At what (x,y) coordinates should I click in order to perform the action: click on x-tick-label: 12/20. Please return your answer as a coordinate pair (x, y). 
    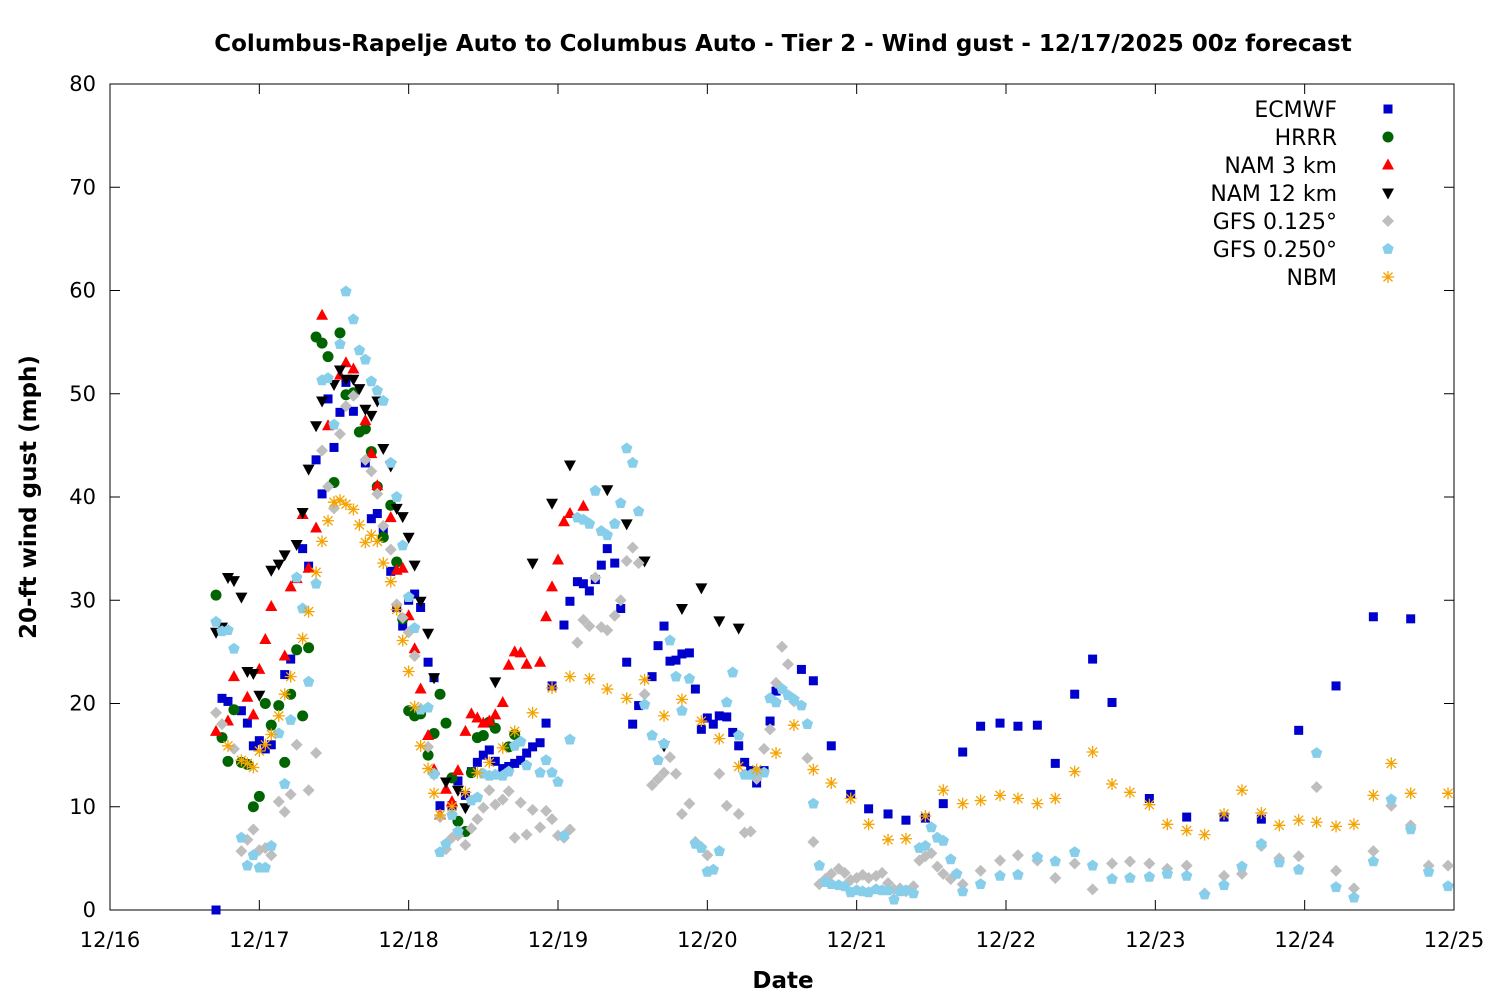
    Looking at the image, I should click on (707, 940).